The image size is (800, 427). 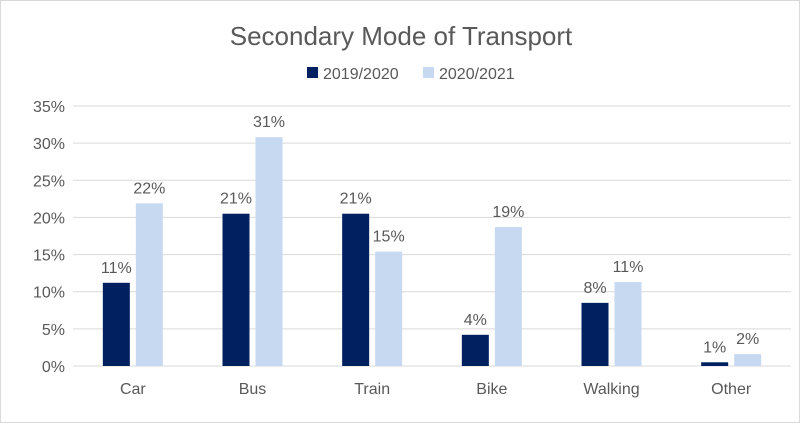 I want to click on y-tick-label: 10%, so click(x=49, y=293).